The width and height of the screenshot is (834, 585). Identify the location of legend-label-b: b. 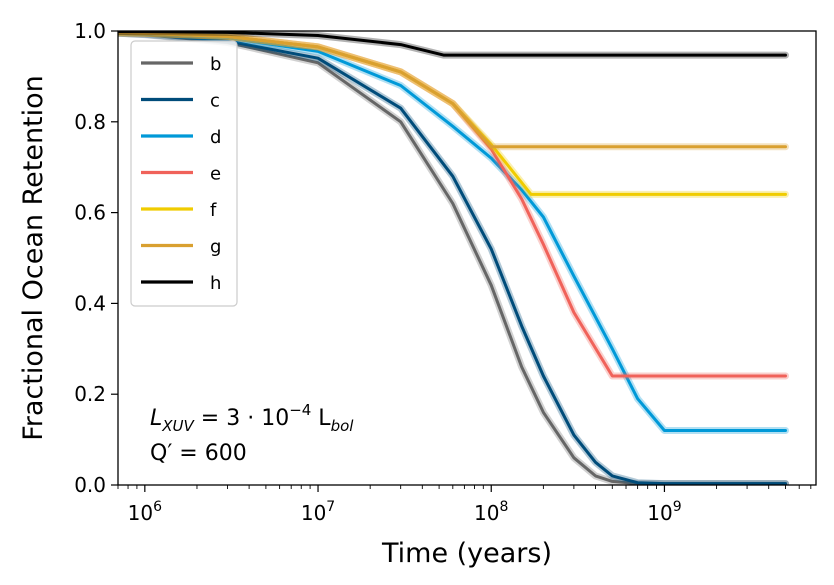
(215, 64).